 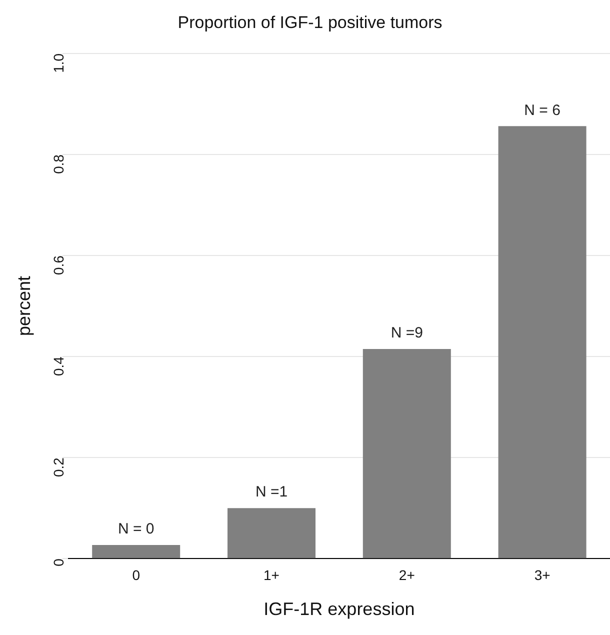 What do you see at coordinates (136, 529) in the screenshot?
I see `annotation: N = 0` at bounding box center [136, 529].